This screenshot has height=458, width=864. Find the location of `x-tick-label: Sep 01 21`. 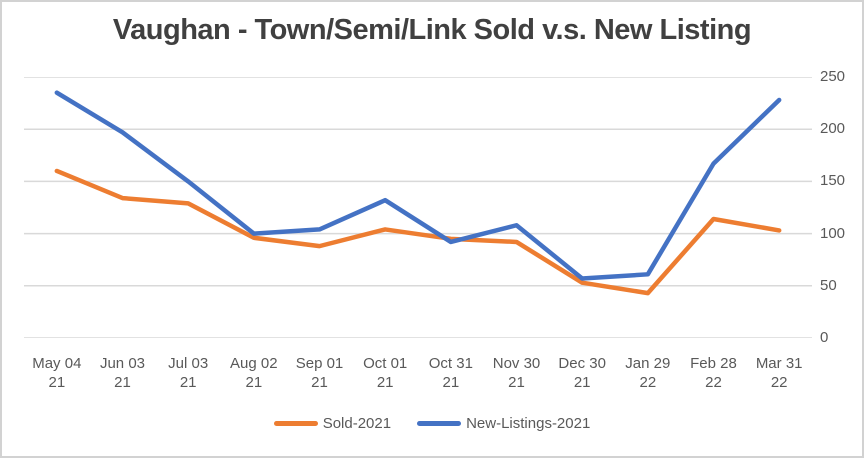

x-tick-label: Sep 01 21 is located at coordinates (319, 373).